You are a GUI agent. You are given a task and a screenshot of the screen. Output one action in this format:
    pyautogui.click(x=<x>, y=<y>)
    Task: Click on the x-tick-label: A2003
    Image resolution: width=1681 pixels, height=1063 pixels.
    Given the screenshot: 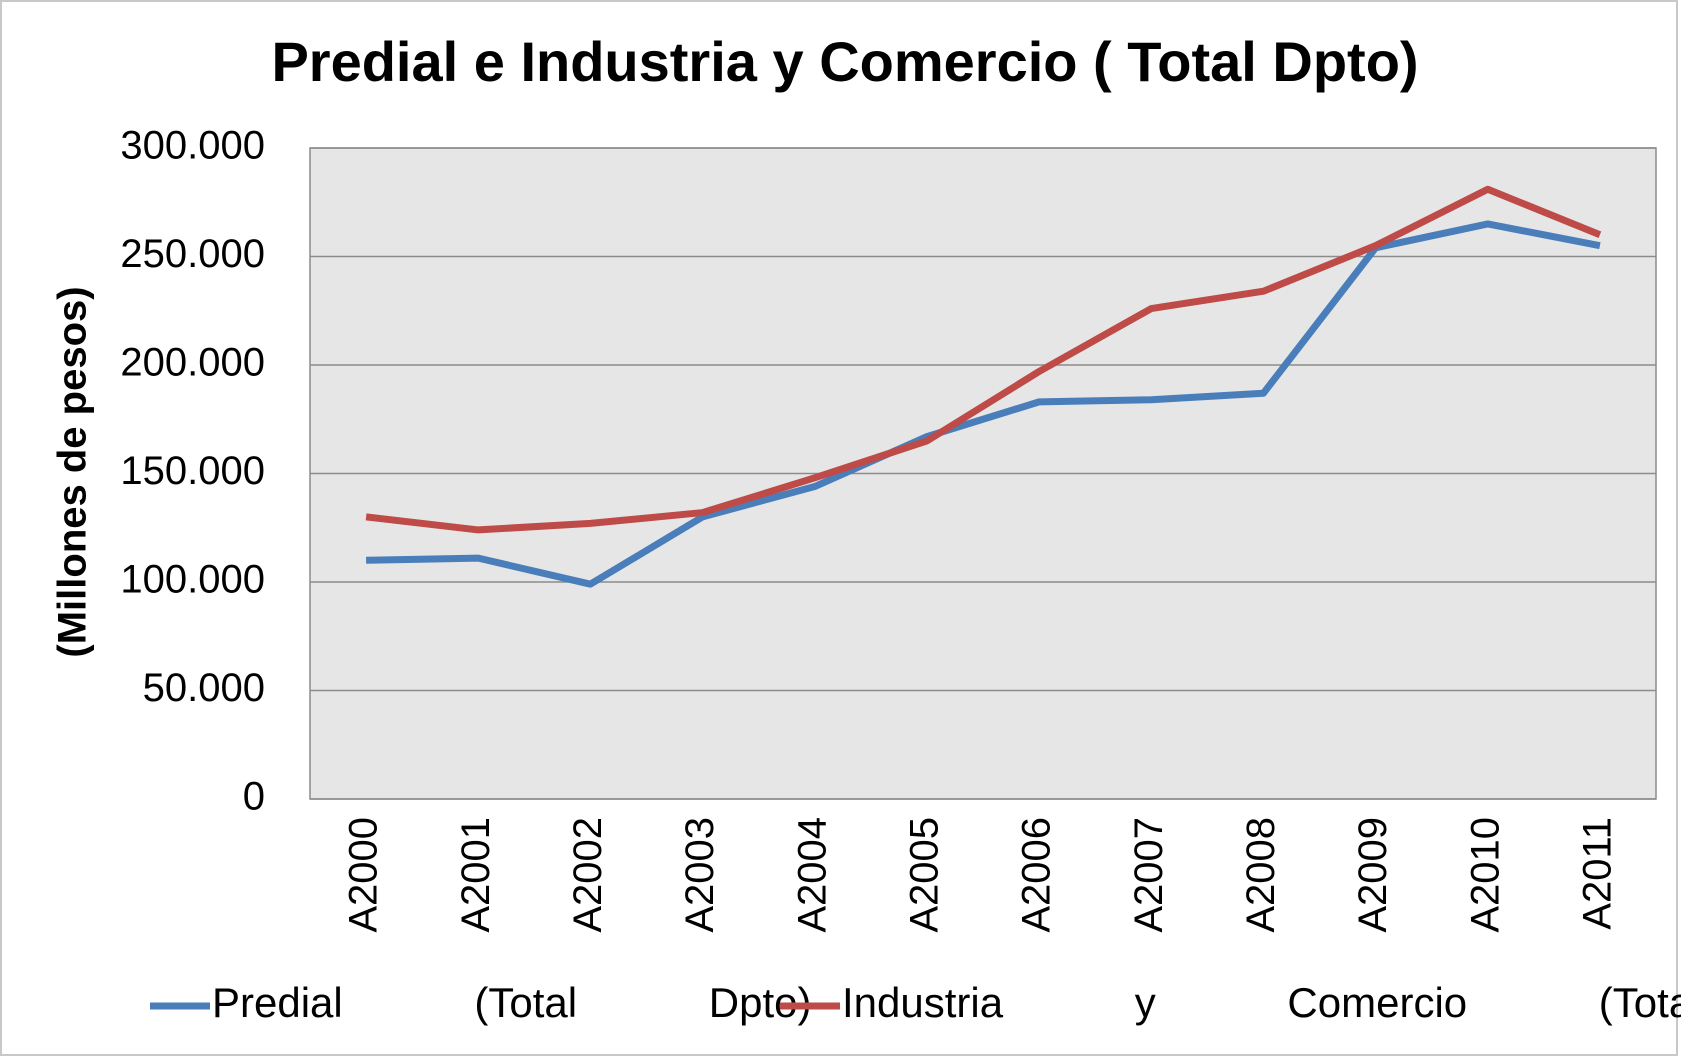 What is the action you would take?
    pyautogui.click(x=700, y=875)
    